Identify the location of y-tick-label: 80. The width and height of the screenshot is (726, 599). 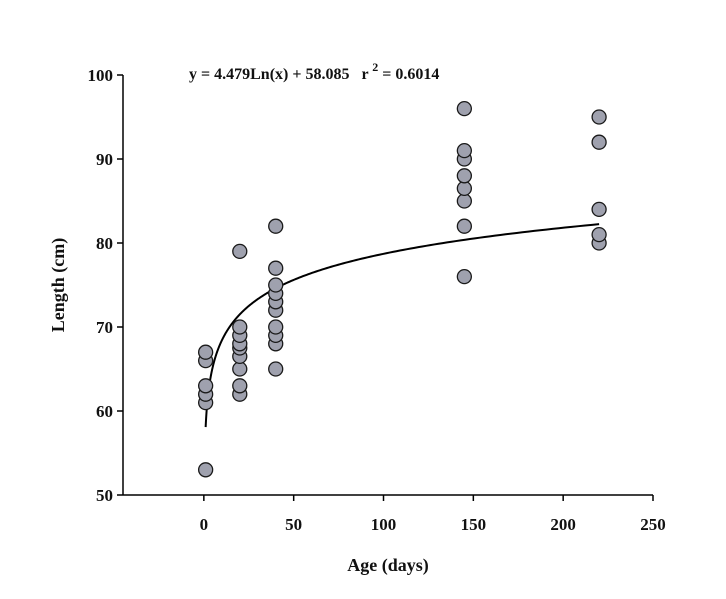
(104, 243).